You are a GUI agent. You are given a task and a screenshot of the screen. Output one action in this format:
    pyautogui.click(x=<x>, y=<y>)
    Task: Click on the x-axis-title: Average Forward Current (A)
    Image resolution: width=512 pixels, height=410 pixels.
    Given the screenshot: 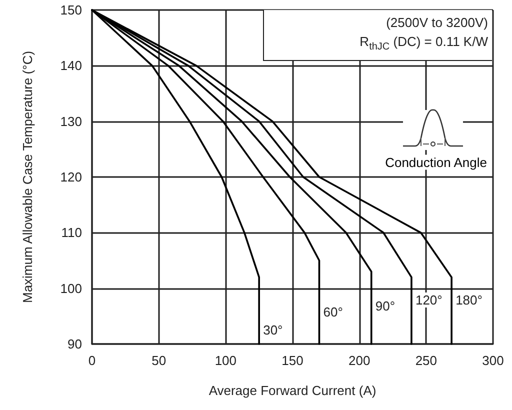 What is the action you would take?
    pyautogui.click(x=292, y=390)
    